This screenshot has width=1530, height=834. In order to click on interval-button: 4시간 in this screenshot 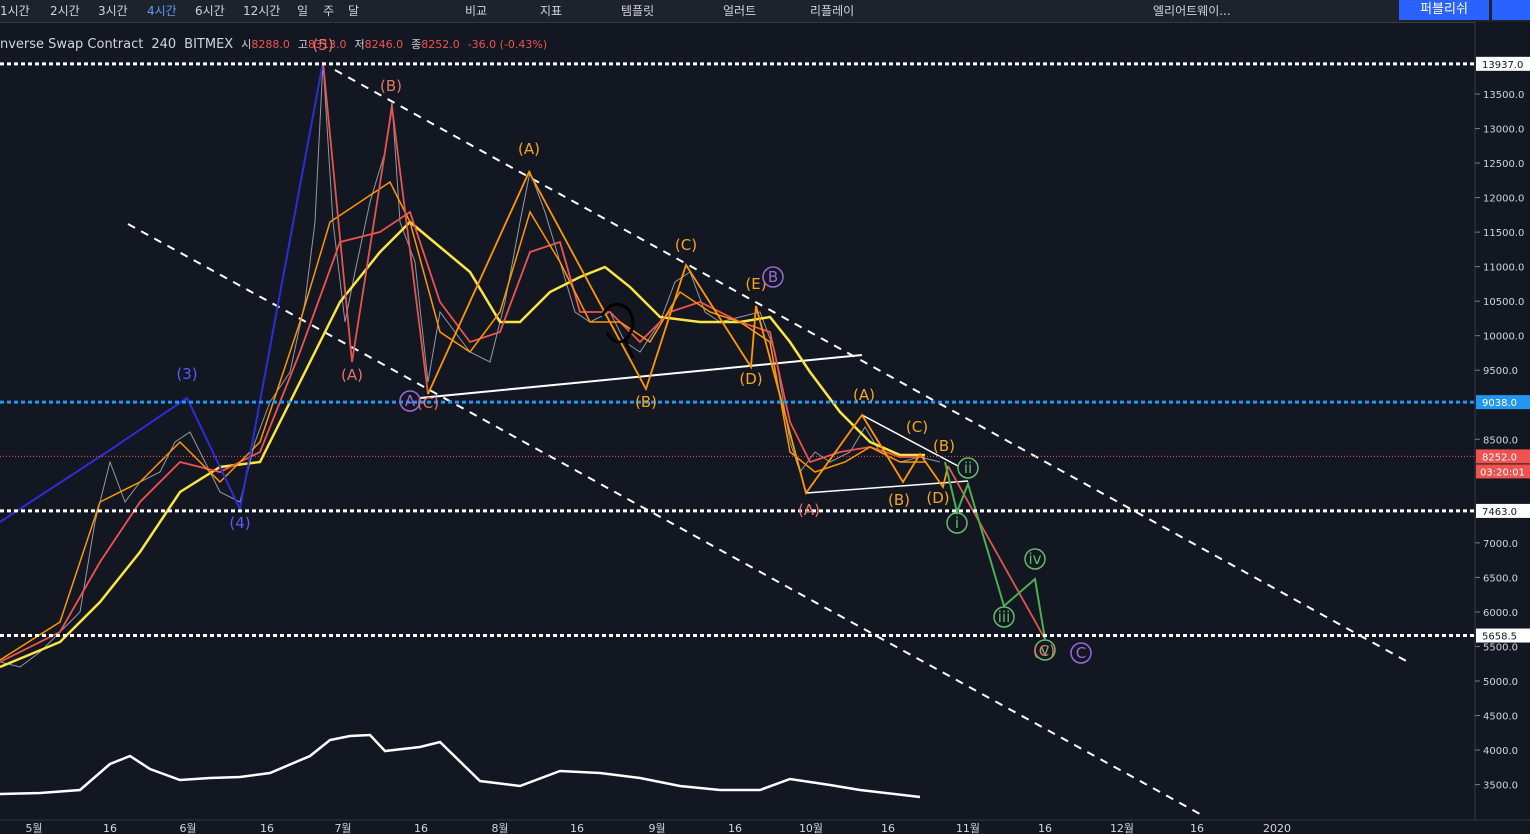, I will do `click(162, 11)`.